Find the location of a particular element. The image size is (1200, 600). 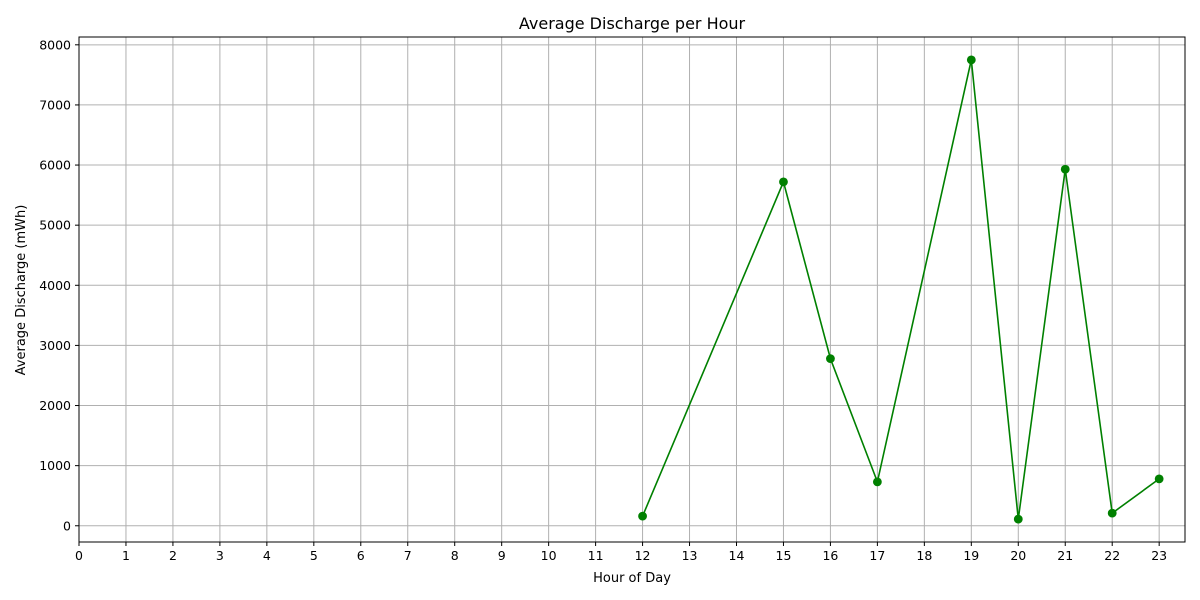

x-axis: 0 1 2 3 4 5 6 7 8 9 10 11 12 13 14 15 16 17 18 19 20 21 22 23 is located at coordinates (621, 552).